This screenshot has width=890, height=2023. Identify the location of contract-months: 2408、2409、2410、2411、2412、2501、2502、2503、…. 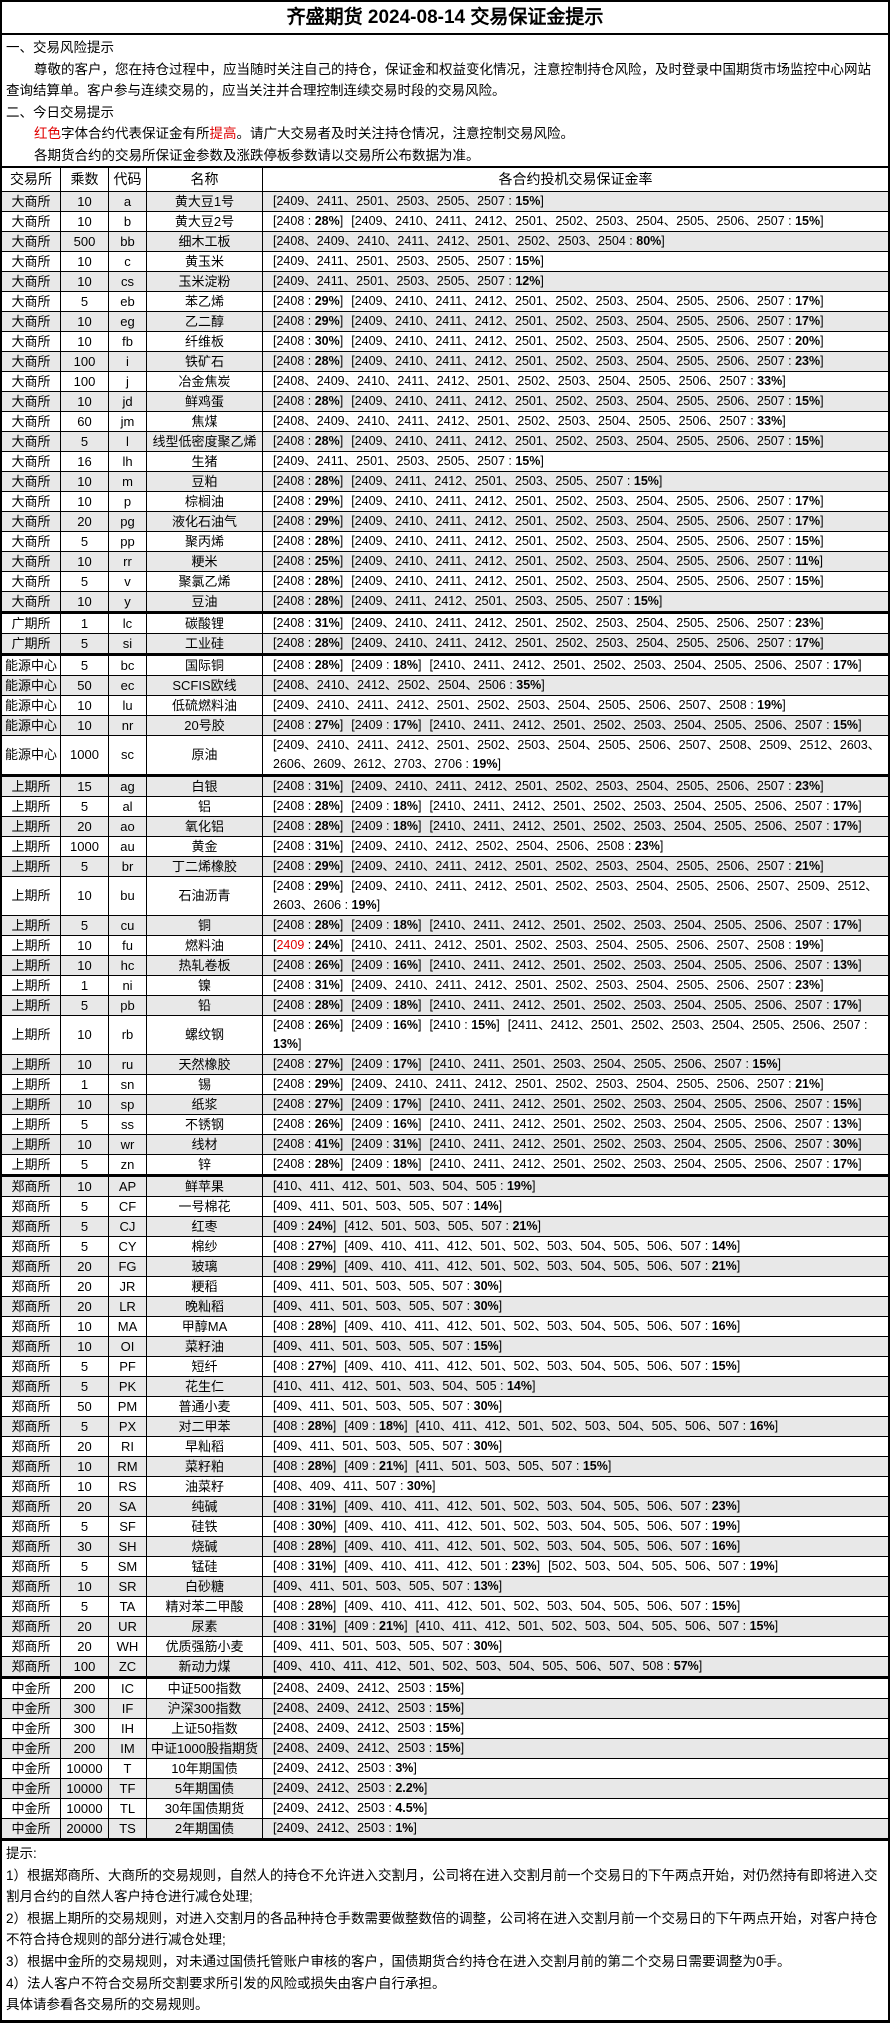
(511, 421).